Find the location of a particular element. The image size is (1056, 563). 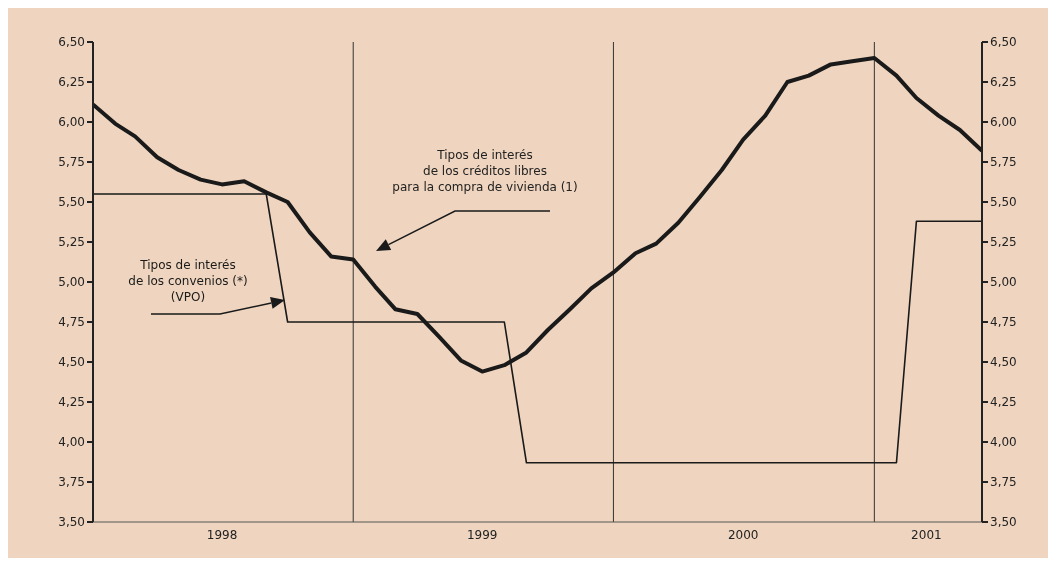

y-tick-label: 4,00 is located at coordinates (71, 442).